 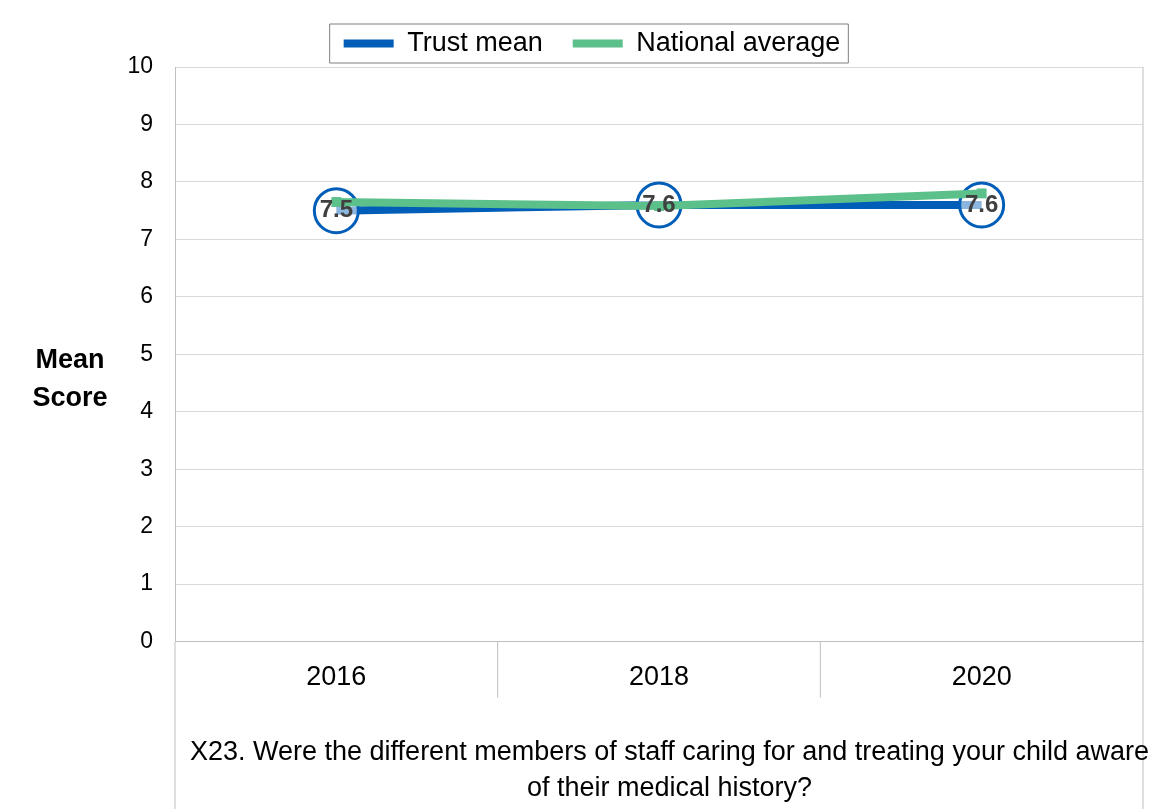 What do you see at coordinates (738, 41) in the screenshot?
I see `legend-label: National average` at bounding box center [738, 41].